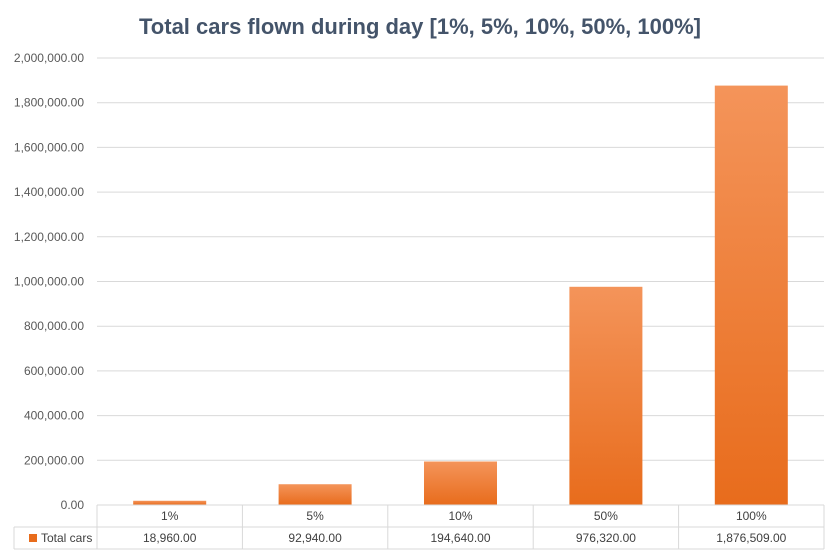 The image size is (839, 559). I want to click on y-tick-label: 1,000,000.00, so click(49, 282).